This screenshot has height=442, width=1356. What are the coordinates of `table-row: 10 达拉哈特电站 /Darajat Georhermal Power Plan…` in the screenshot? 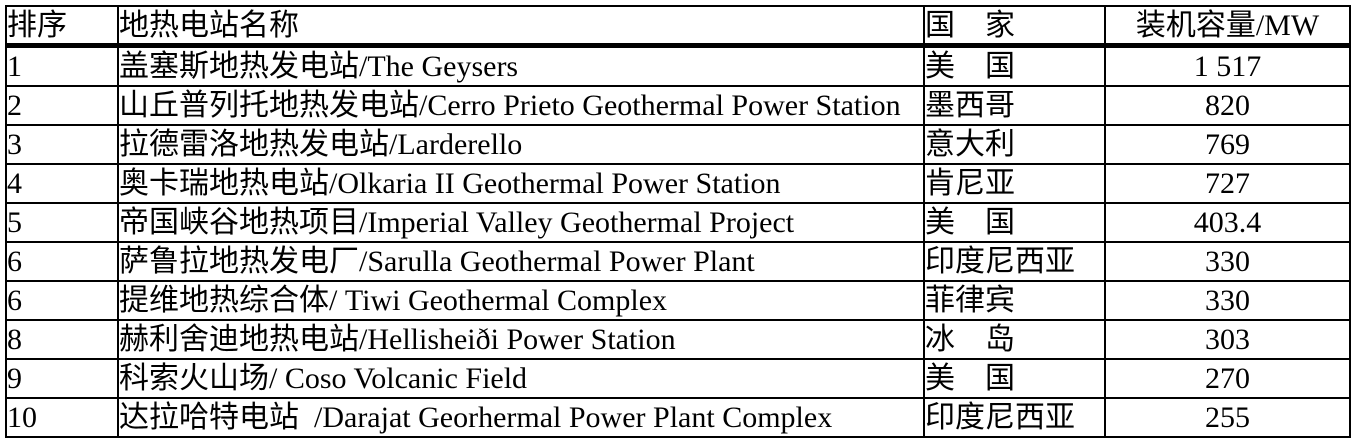 It's located at (678, 417).